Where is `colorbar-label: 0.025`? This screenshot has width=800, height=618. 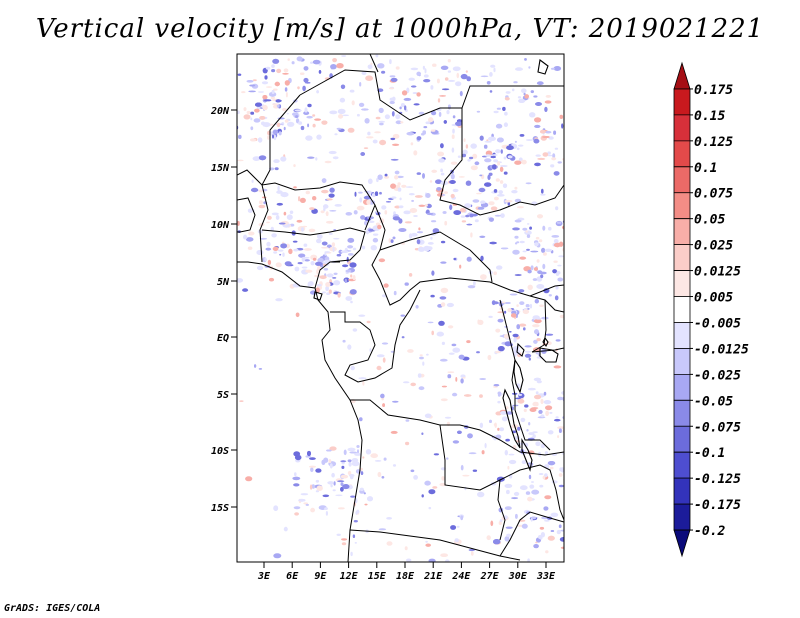 colorbar-label: 0.025 is located at coordinates (713, 246).